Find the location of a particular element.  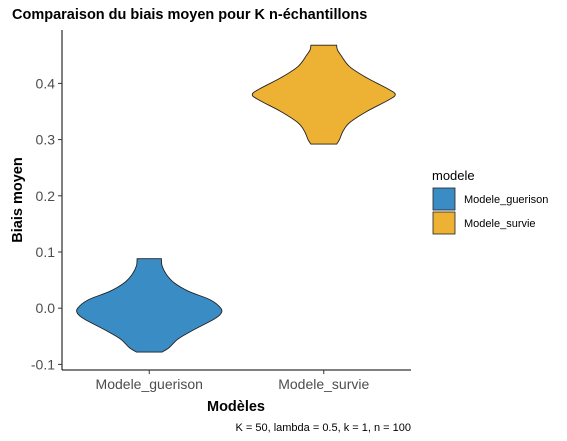

y-tick-label: -0.1 is located at coordinates (43, 364).